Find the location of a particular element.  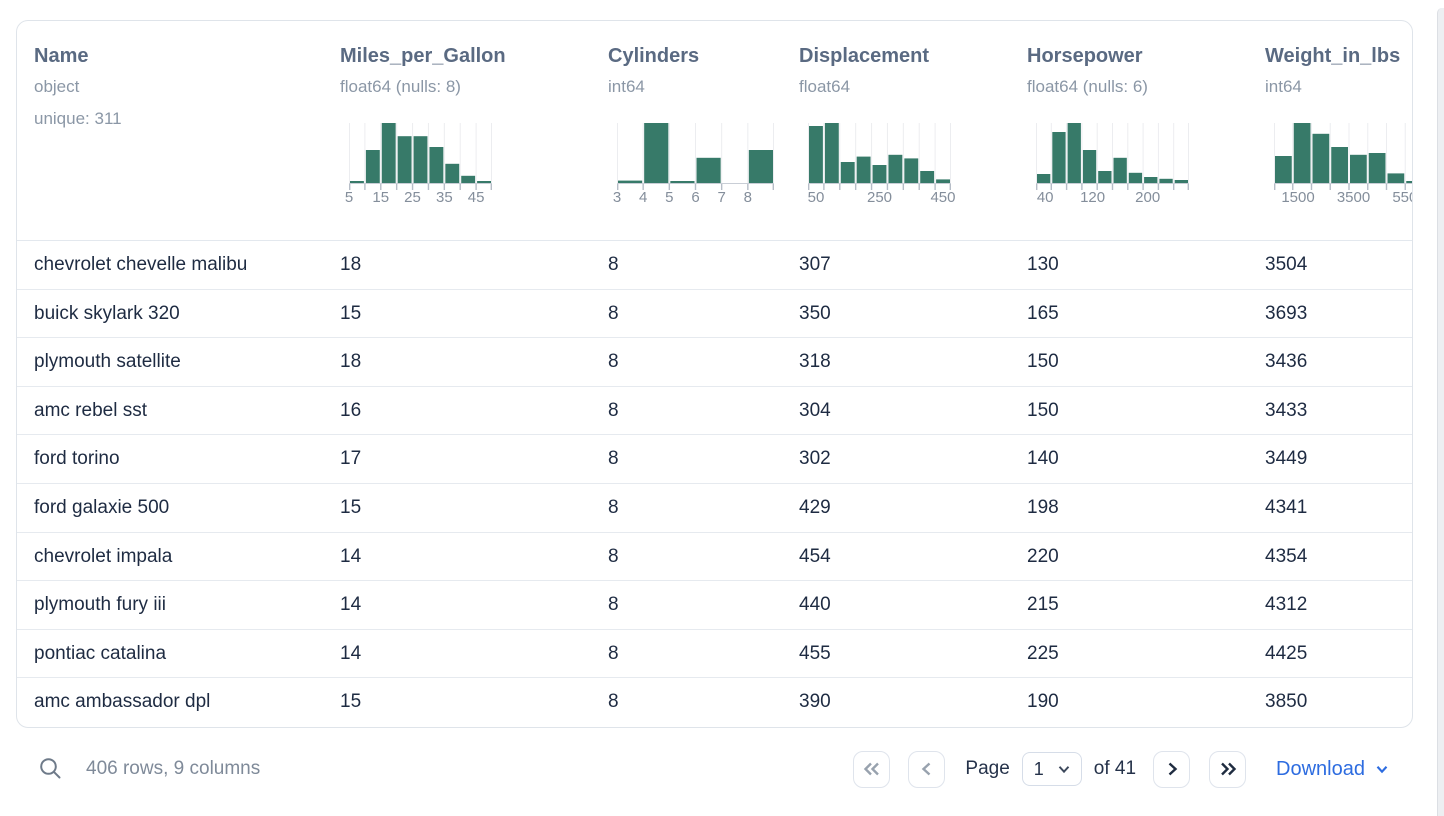

table-cell: 455 is located at coordinates (815, 653).